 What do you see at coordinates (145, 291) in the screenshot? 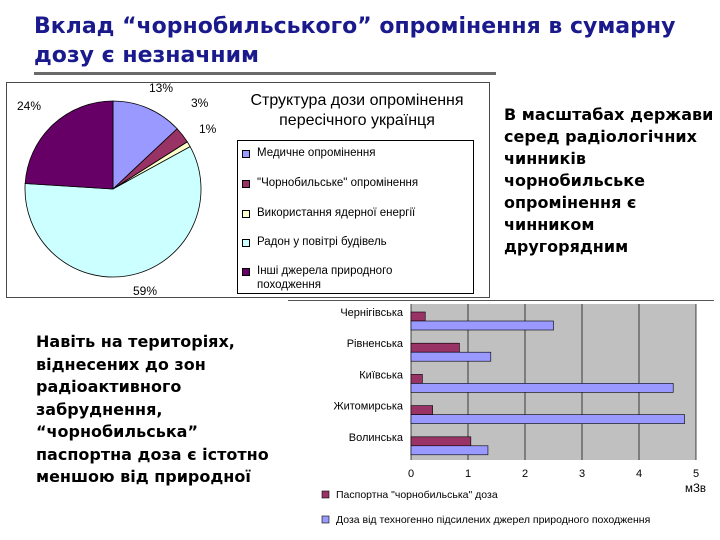
I see `pie-pct-radon: 59%` at bounding box center [145, 291].